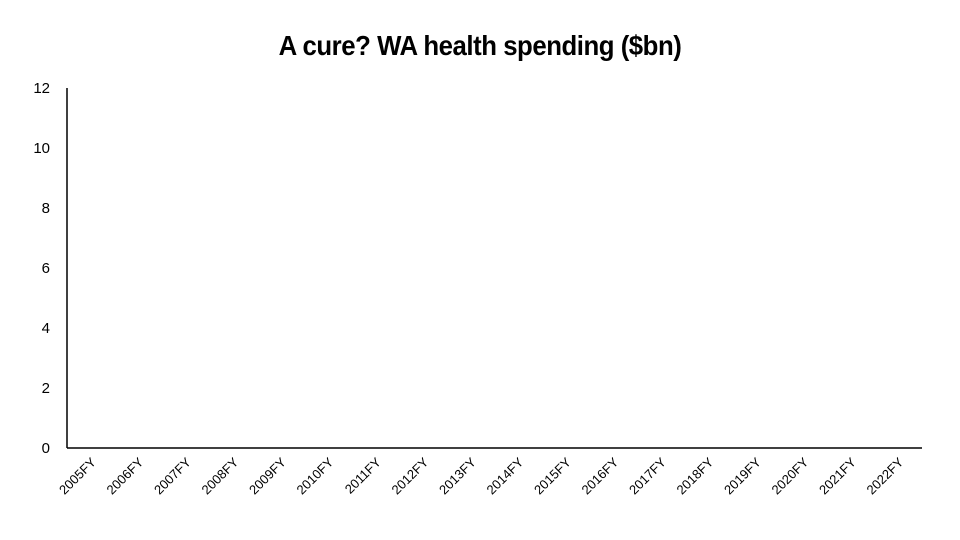  I want to click on x-tick-label: 2011FY, so click(363, 475).